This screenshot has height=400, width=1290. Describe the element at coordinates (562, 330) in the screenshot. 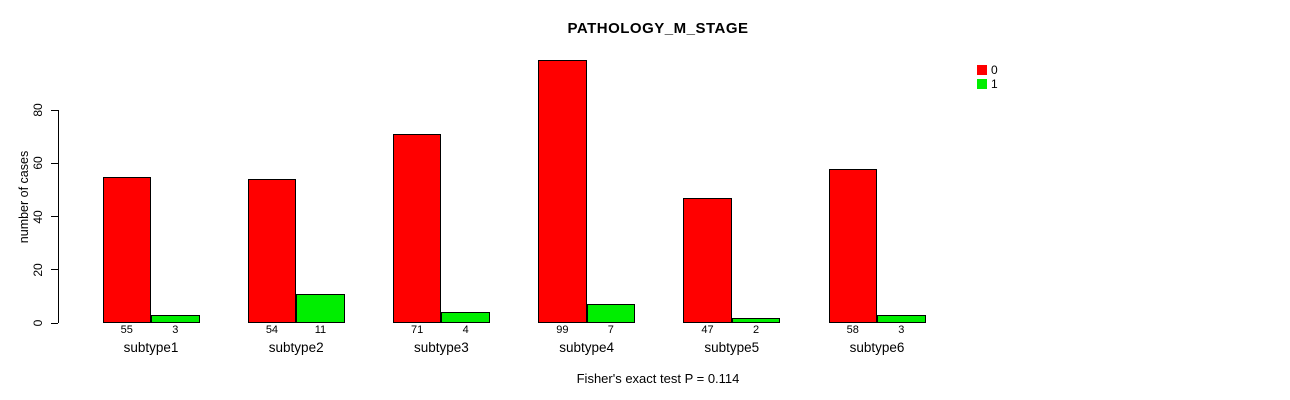

I see `bar-value-label: 99` at that location.